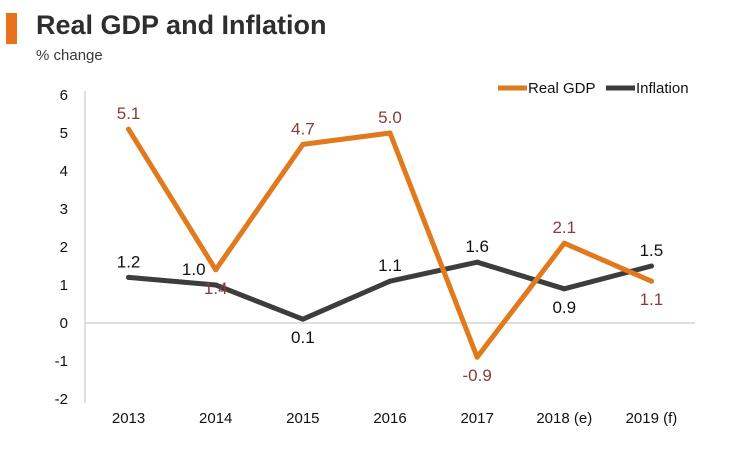  What do you see at coordinates (662, 88) in the screenshot?
I see `legend-label-inflation: Inflation` at bounding box center [662, 88].